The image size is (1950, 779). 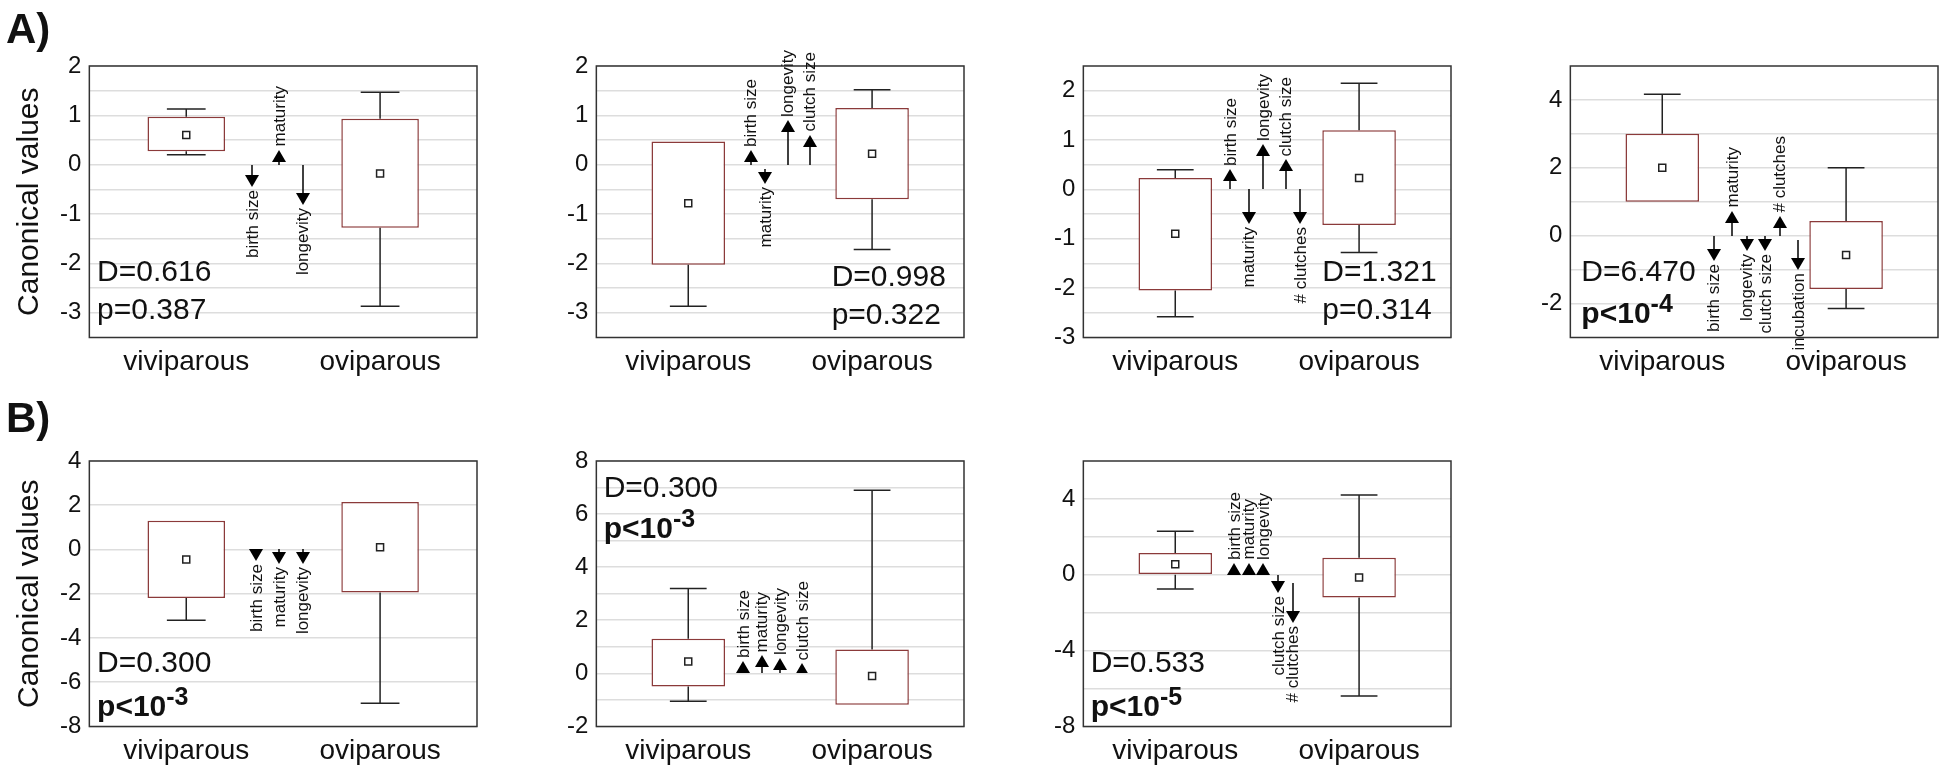 What do you see at coordinates (581, 512) in the screenshot?
I see `y-tick-label: 6` at bounding box center [581, 512].